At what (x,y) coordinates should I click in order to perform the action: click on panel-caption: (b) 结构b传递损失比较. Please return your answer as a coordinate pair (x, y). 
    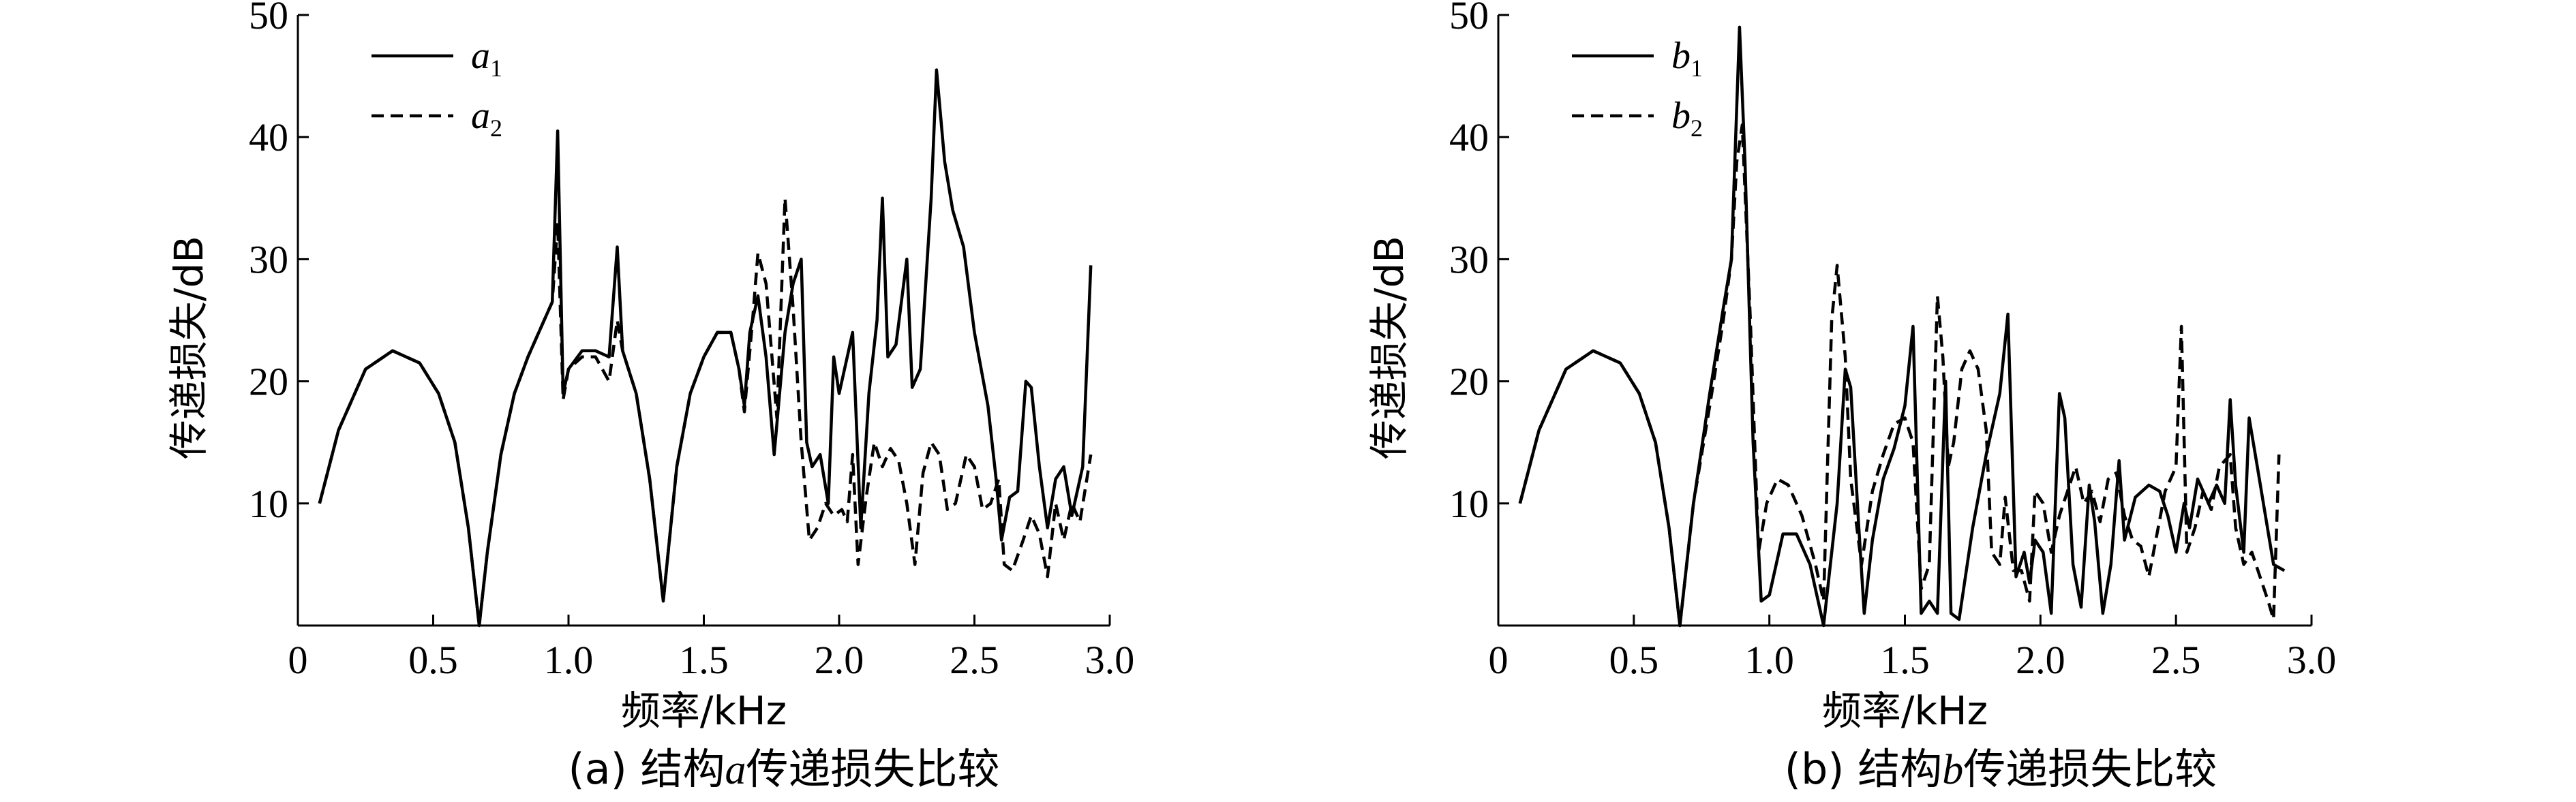
    Looking at the image, I should click on (2001, 769).